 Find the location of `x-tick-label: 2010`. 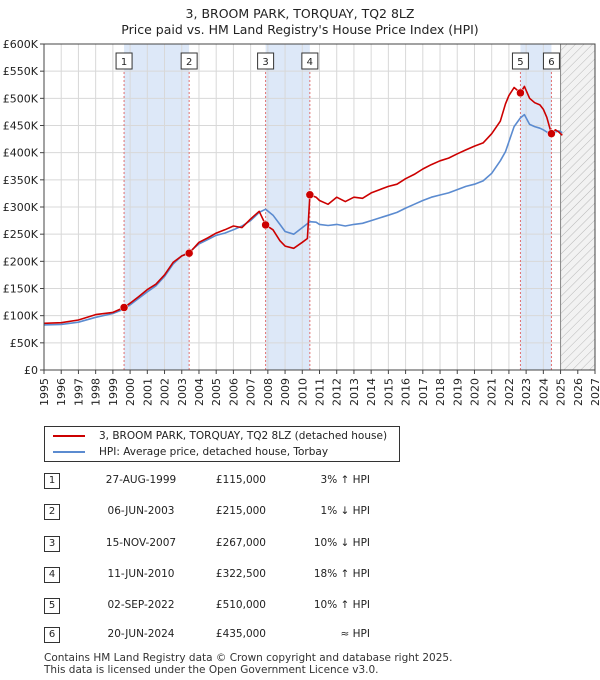

x-tick-label: 2010 is located at coordinates (302, 392).